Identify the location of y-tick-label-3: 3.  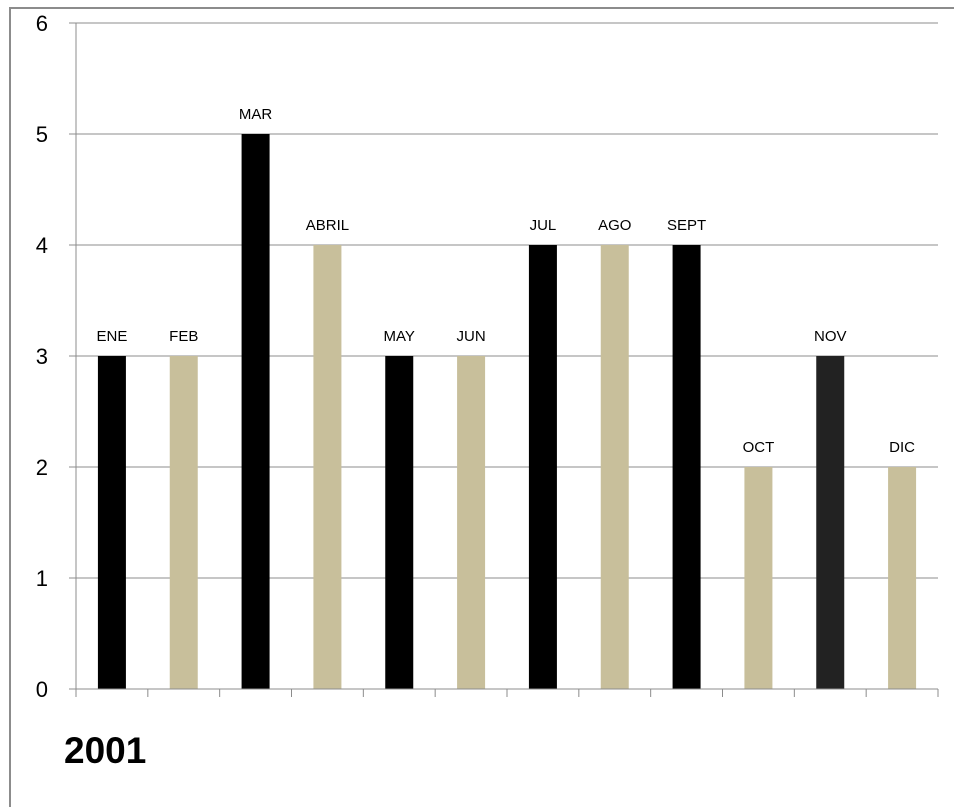
(42, 356).